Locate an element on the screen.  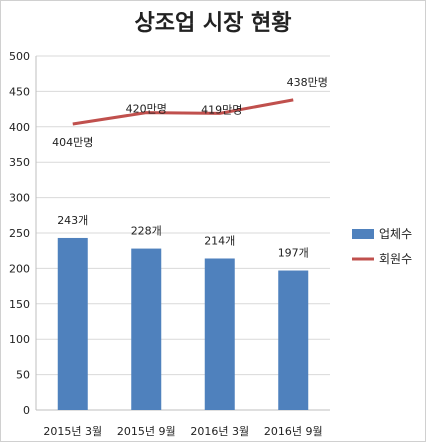
line-label-4: 438만명 is located at coordinates (307, 82).